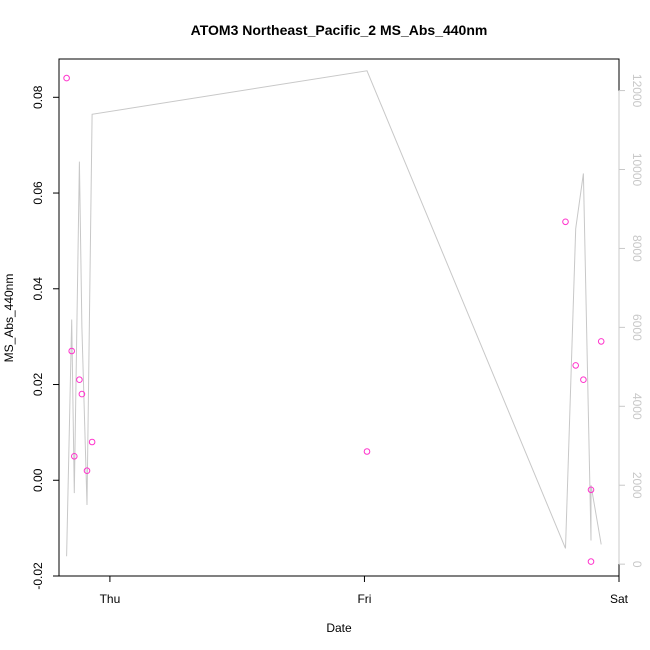  What do you see at coordinates (38, 193) in the screenshot?
I see `left-tick-label: 0.06` at bounding box center [38, 193].